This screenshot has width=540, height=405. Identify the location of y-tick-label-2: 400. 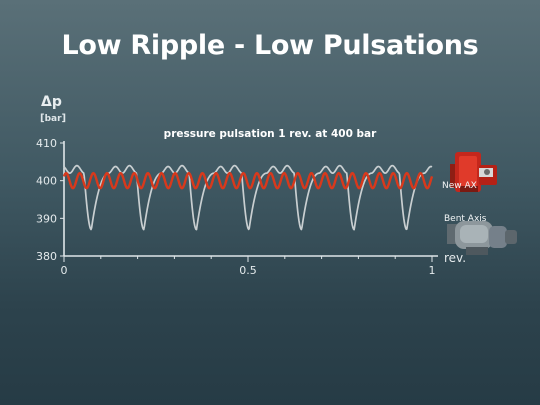
(46, 181).